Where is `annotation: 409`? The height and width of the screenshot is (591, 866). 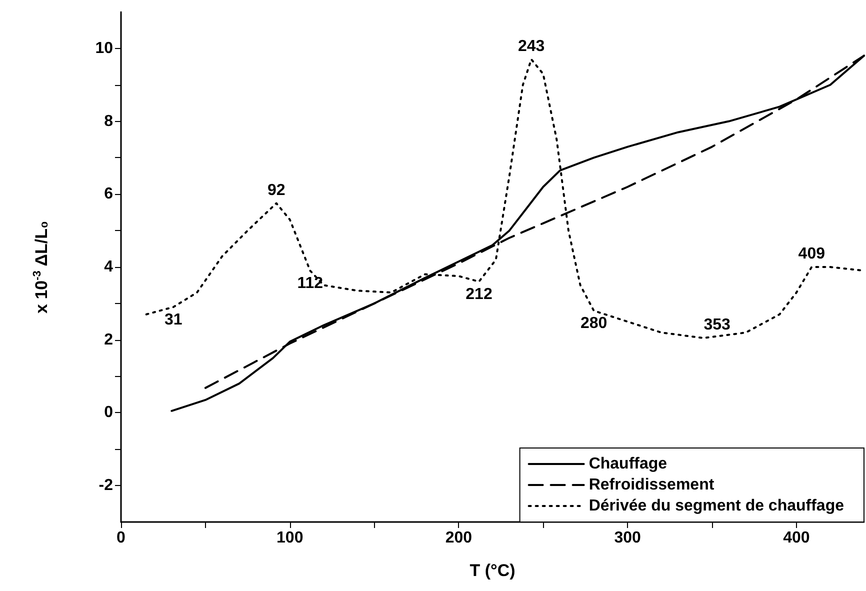
annotation: 409 is located at coordinates (812, 254).